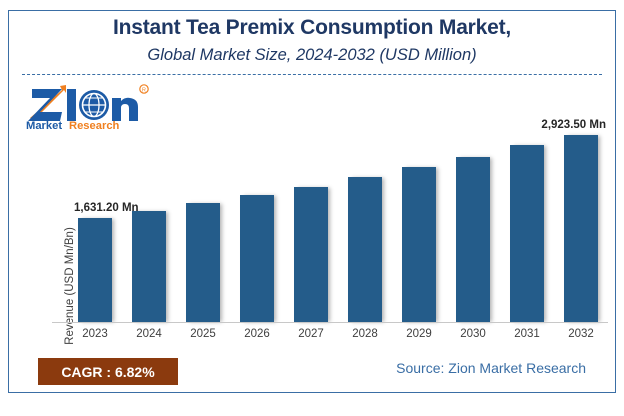 This screenshot has height=416, width=624. Describe the element at coordinates (419, 245) in the screenshot. I see `bar-2029` at that location.